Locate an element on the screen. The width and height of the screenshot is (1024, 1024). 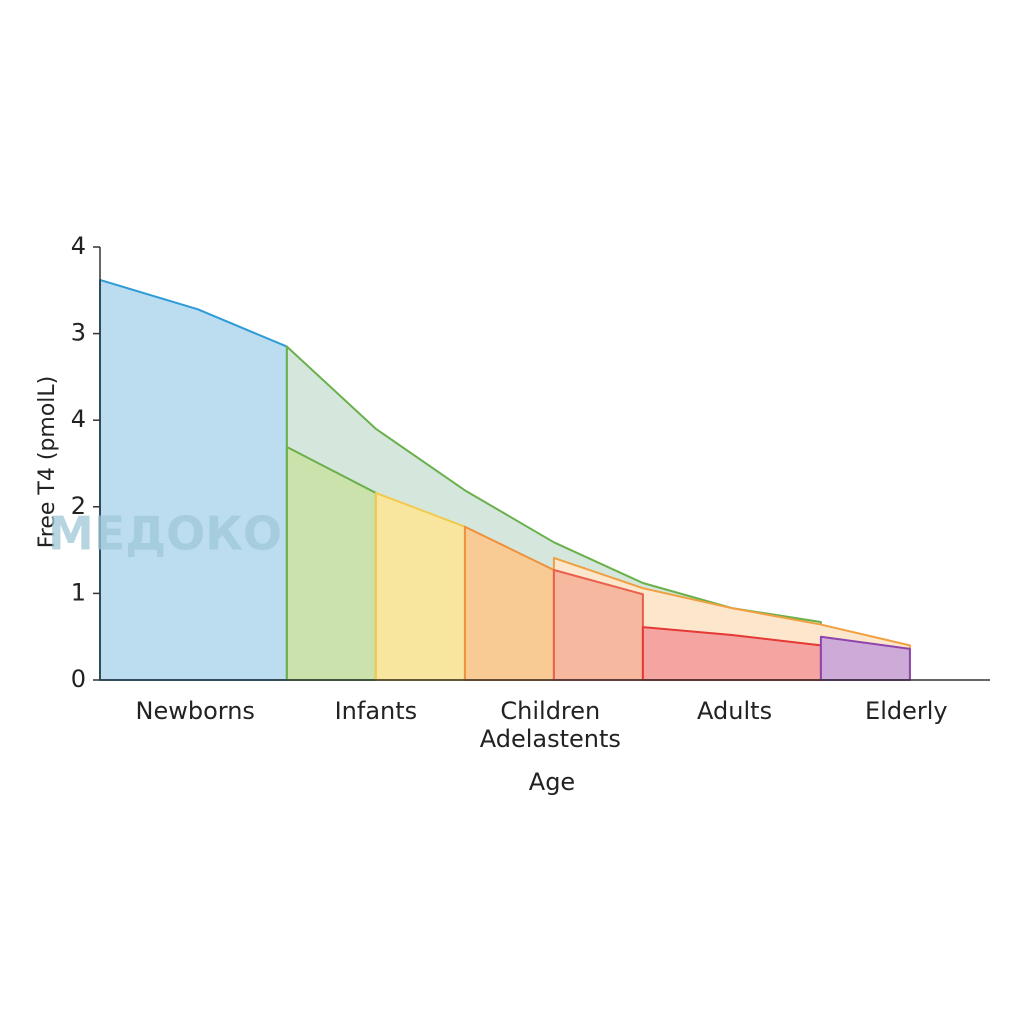
watermark: МЕДОКО is located at coordinates (165, 534).